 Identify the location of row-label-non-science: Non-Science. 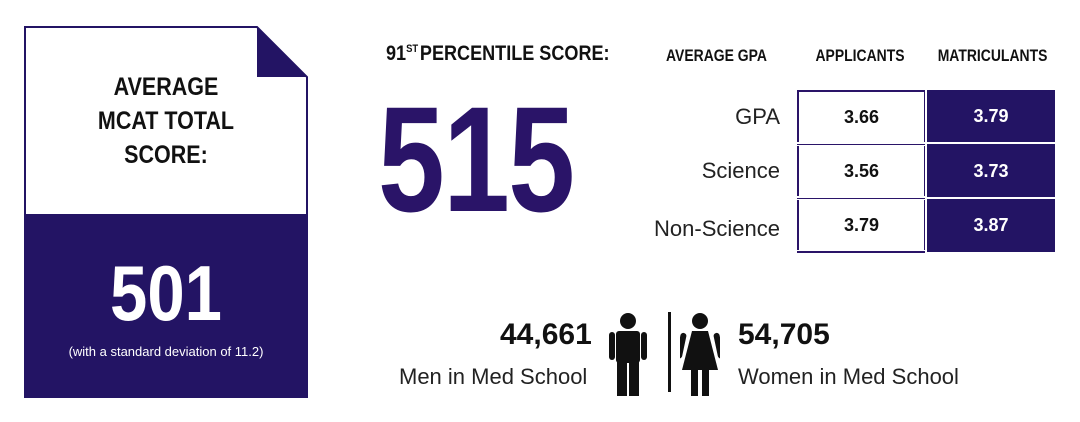
(717, 228).